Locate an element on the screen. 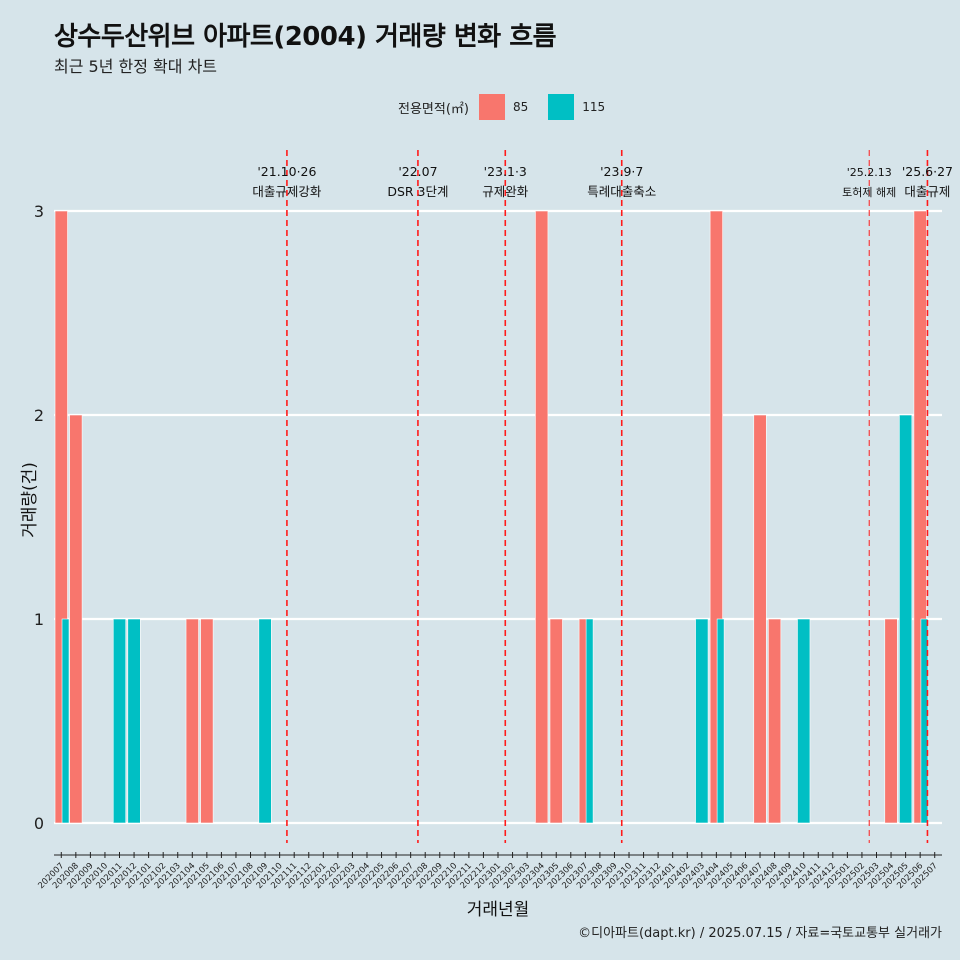 The height and width of the screenshot is (960, 960). event-date-5: '25.6·27 is located at coordinates (927, 171).